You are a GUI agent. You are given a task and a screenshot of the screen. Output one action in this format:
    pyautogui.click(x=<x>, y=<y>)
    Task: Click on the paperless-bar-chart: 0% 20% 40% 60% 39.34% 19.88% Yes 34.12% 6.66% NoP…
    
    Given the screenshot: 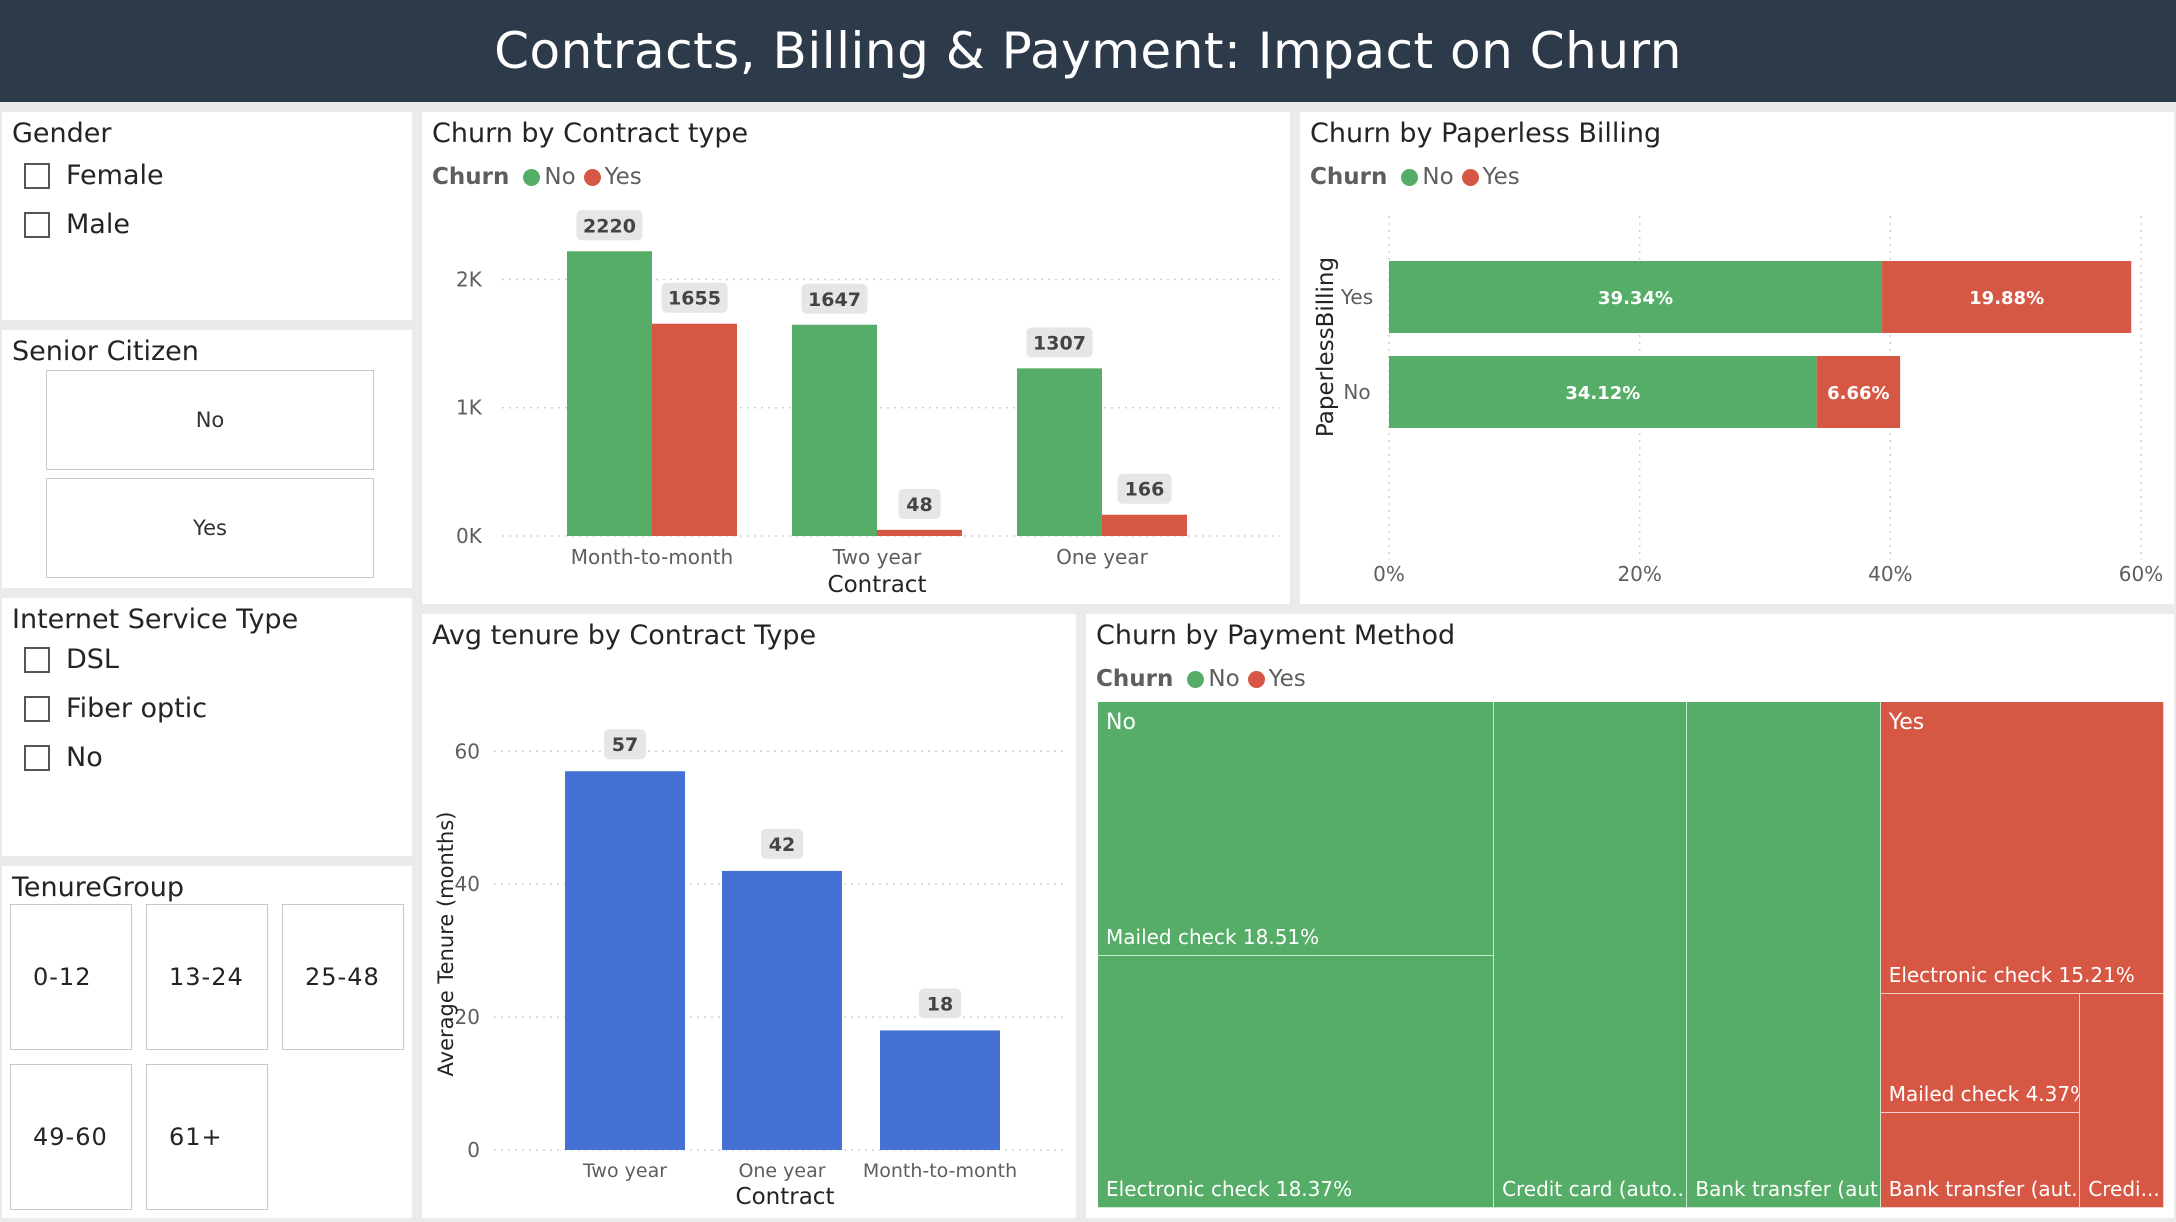 What is the action you would take?
    pyautogui.click(x=1738, y=401)
    